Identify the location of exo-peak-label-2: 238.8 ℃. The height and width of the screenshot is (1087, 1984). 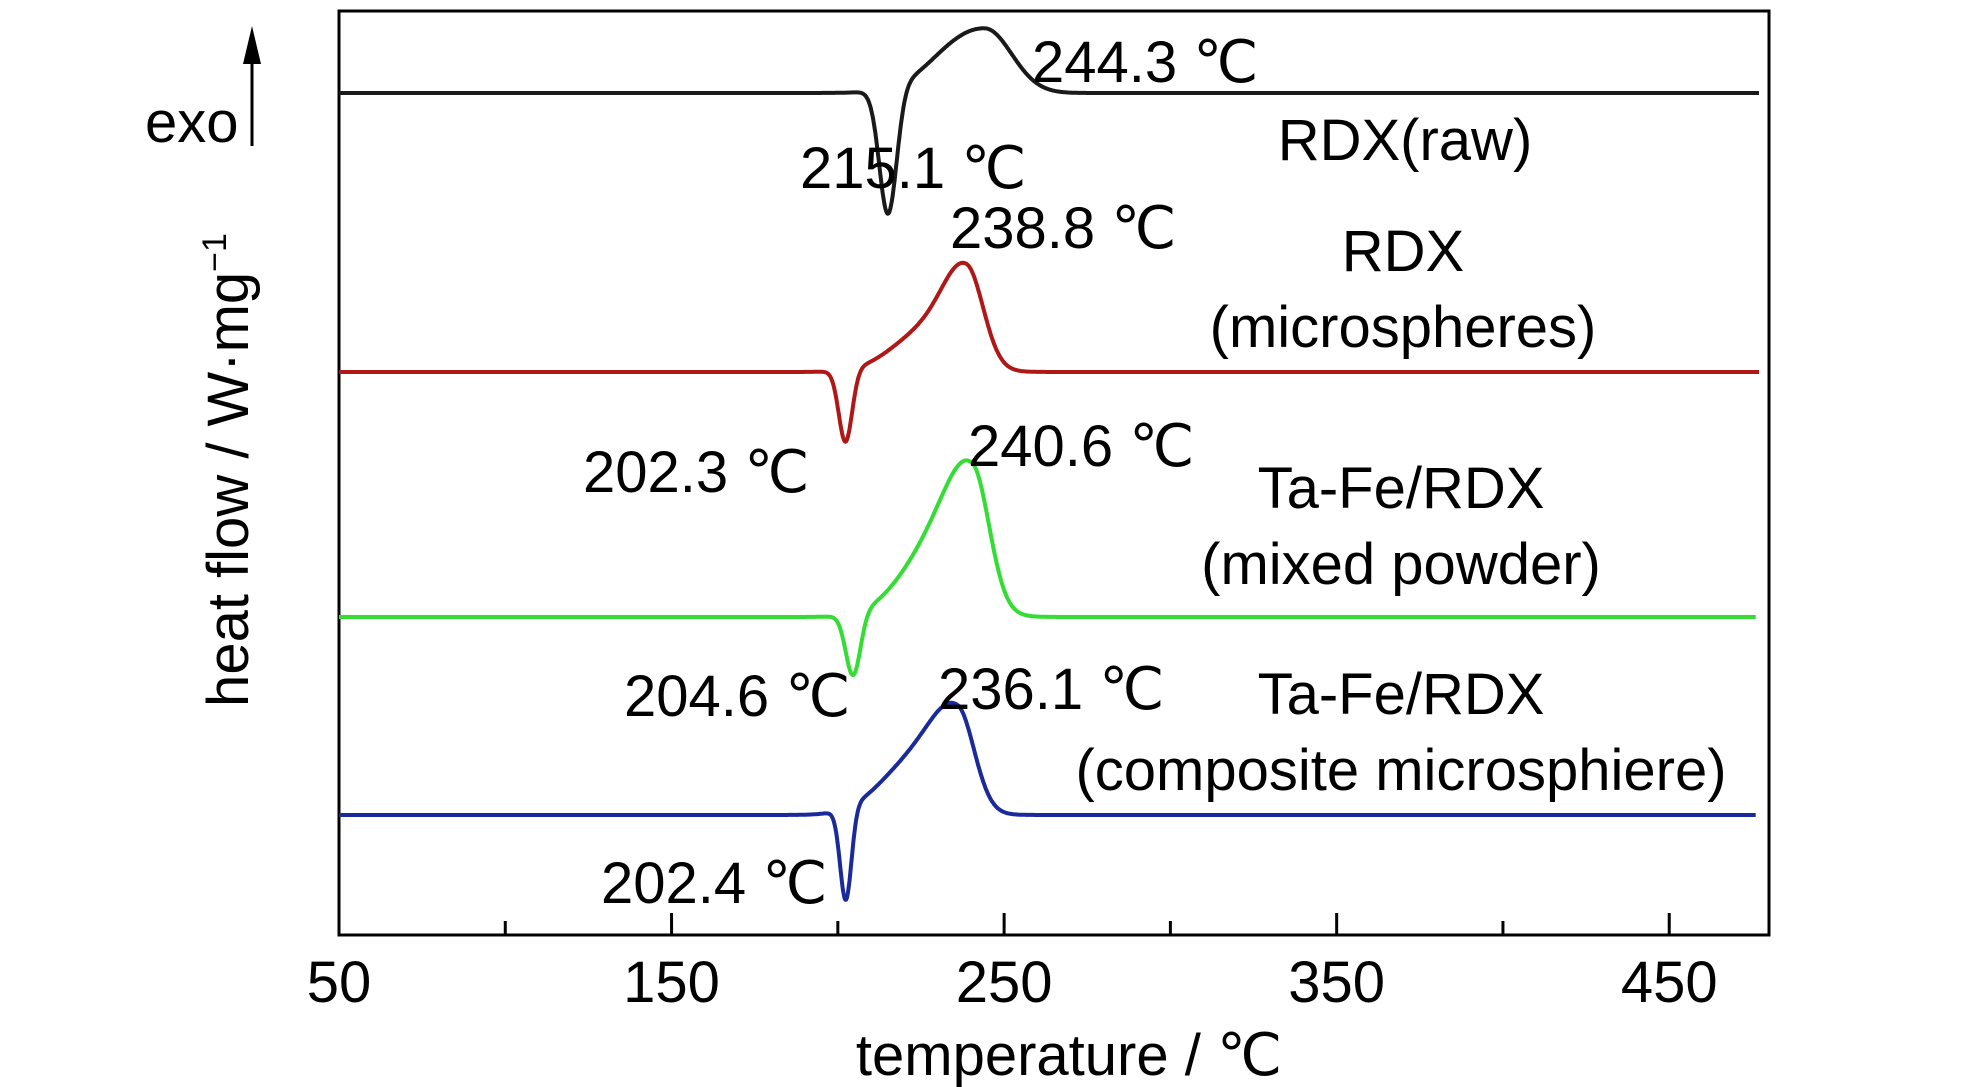
(1063, 228).